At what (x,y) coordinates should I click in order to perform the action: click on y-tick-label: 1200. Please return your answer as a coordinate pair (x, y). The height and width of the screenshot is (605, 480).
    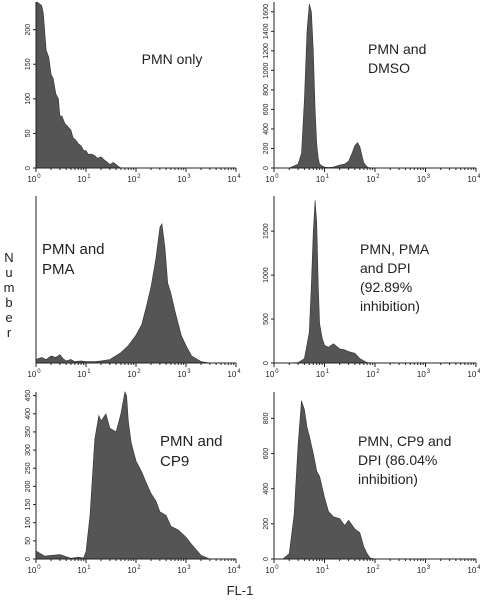
    Looking at the image, I should click on (266, 51).